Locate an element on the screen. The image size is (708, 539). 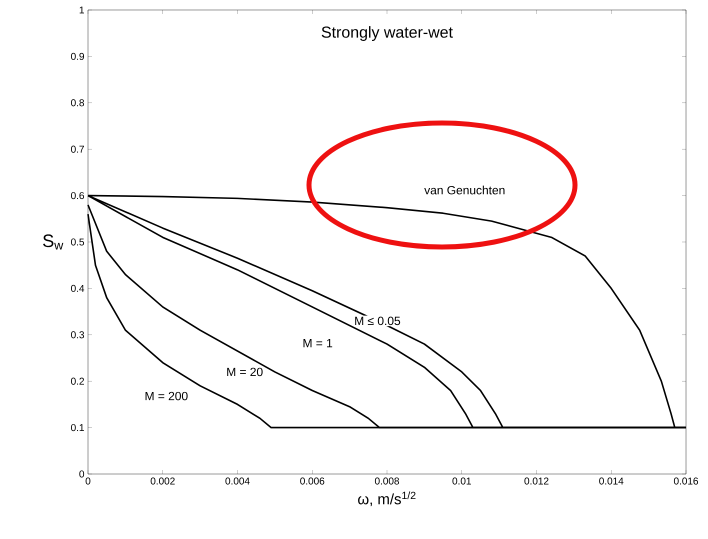
x-tick-label: 0.002 is located at coordinates (162, 481).